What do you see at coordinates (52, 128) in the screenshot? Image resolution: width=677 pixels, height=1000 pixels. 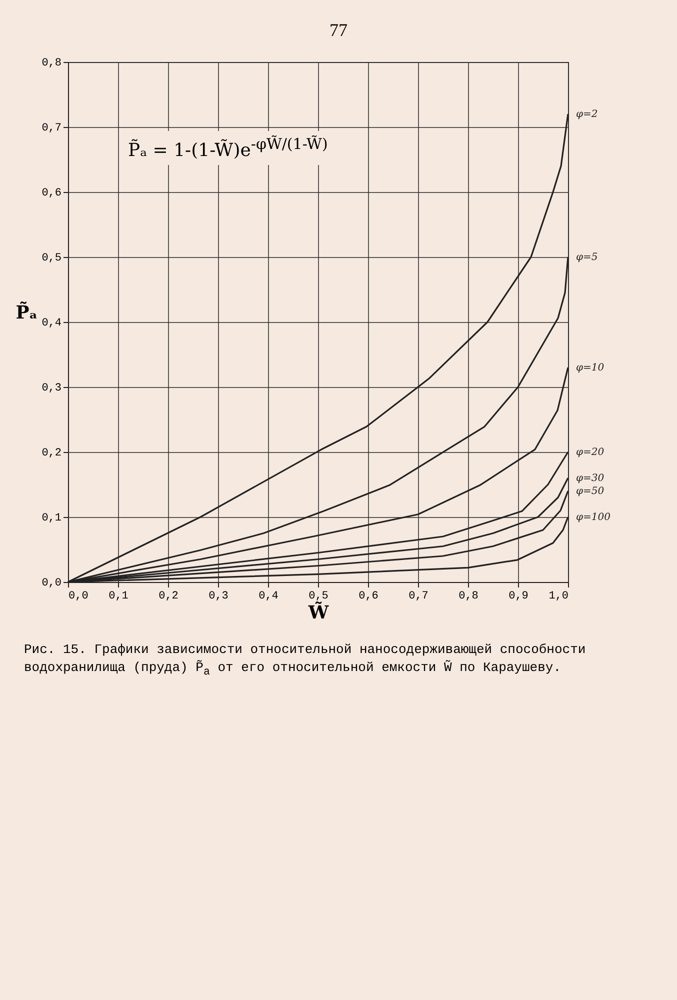 I see `y-tick-label: 0,7` at bounding box center [52, 128].